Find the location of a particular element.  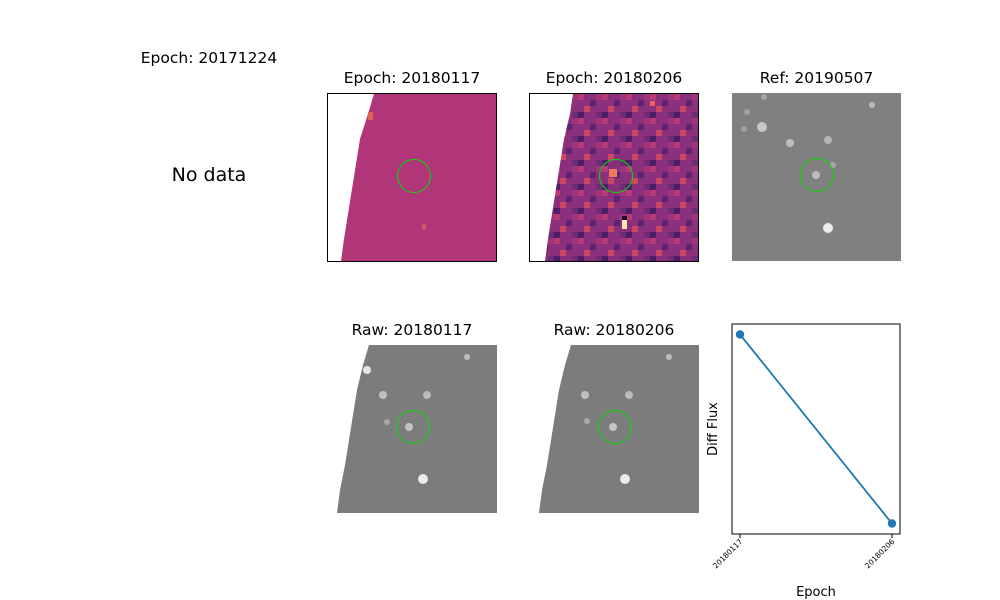

ref-panel-title: Ref: 20190507 is located at coordinates (816, 78).